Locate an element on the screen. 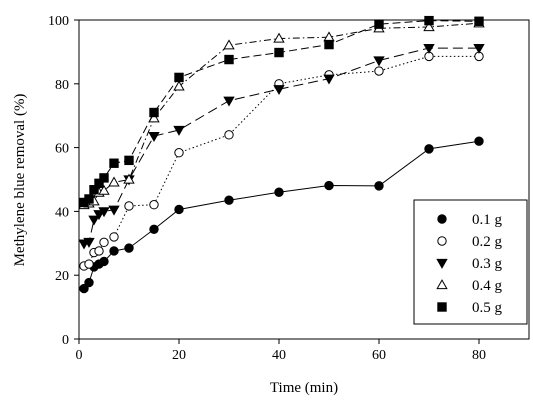 This screenshot has width=533, height=404. y-tick-label: 80 is located at coordinates (62, 85).